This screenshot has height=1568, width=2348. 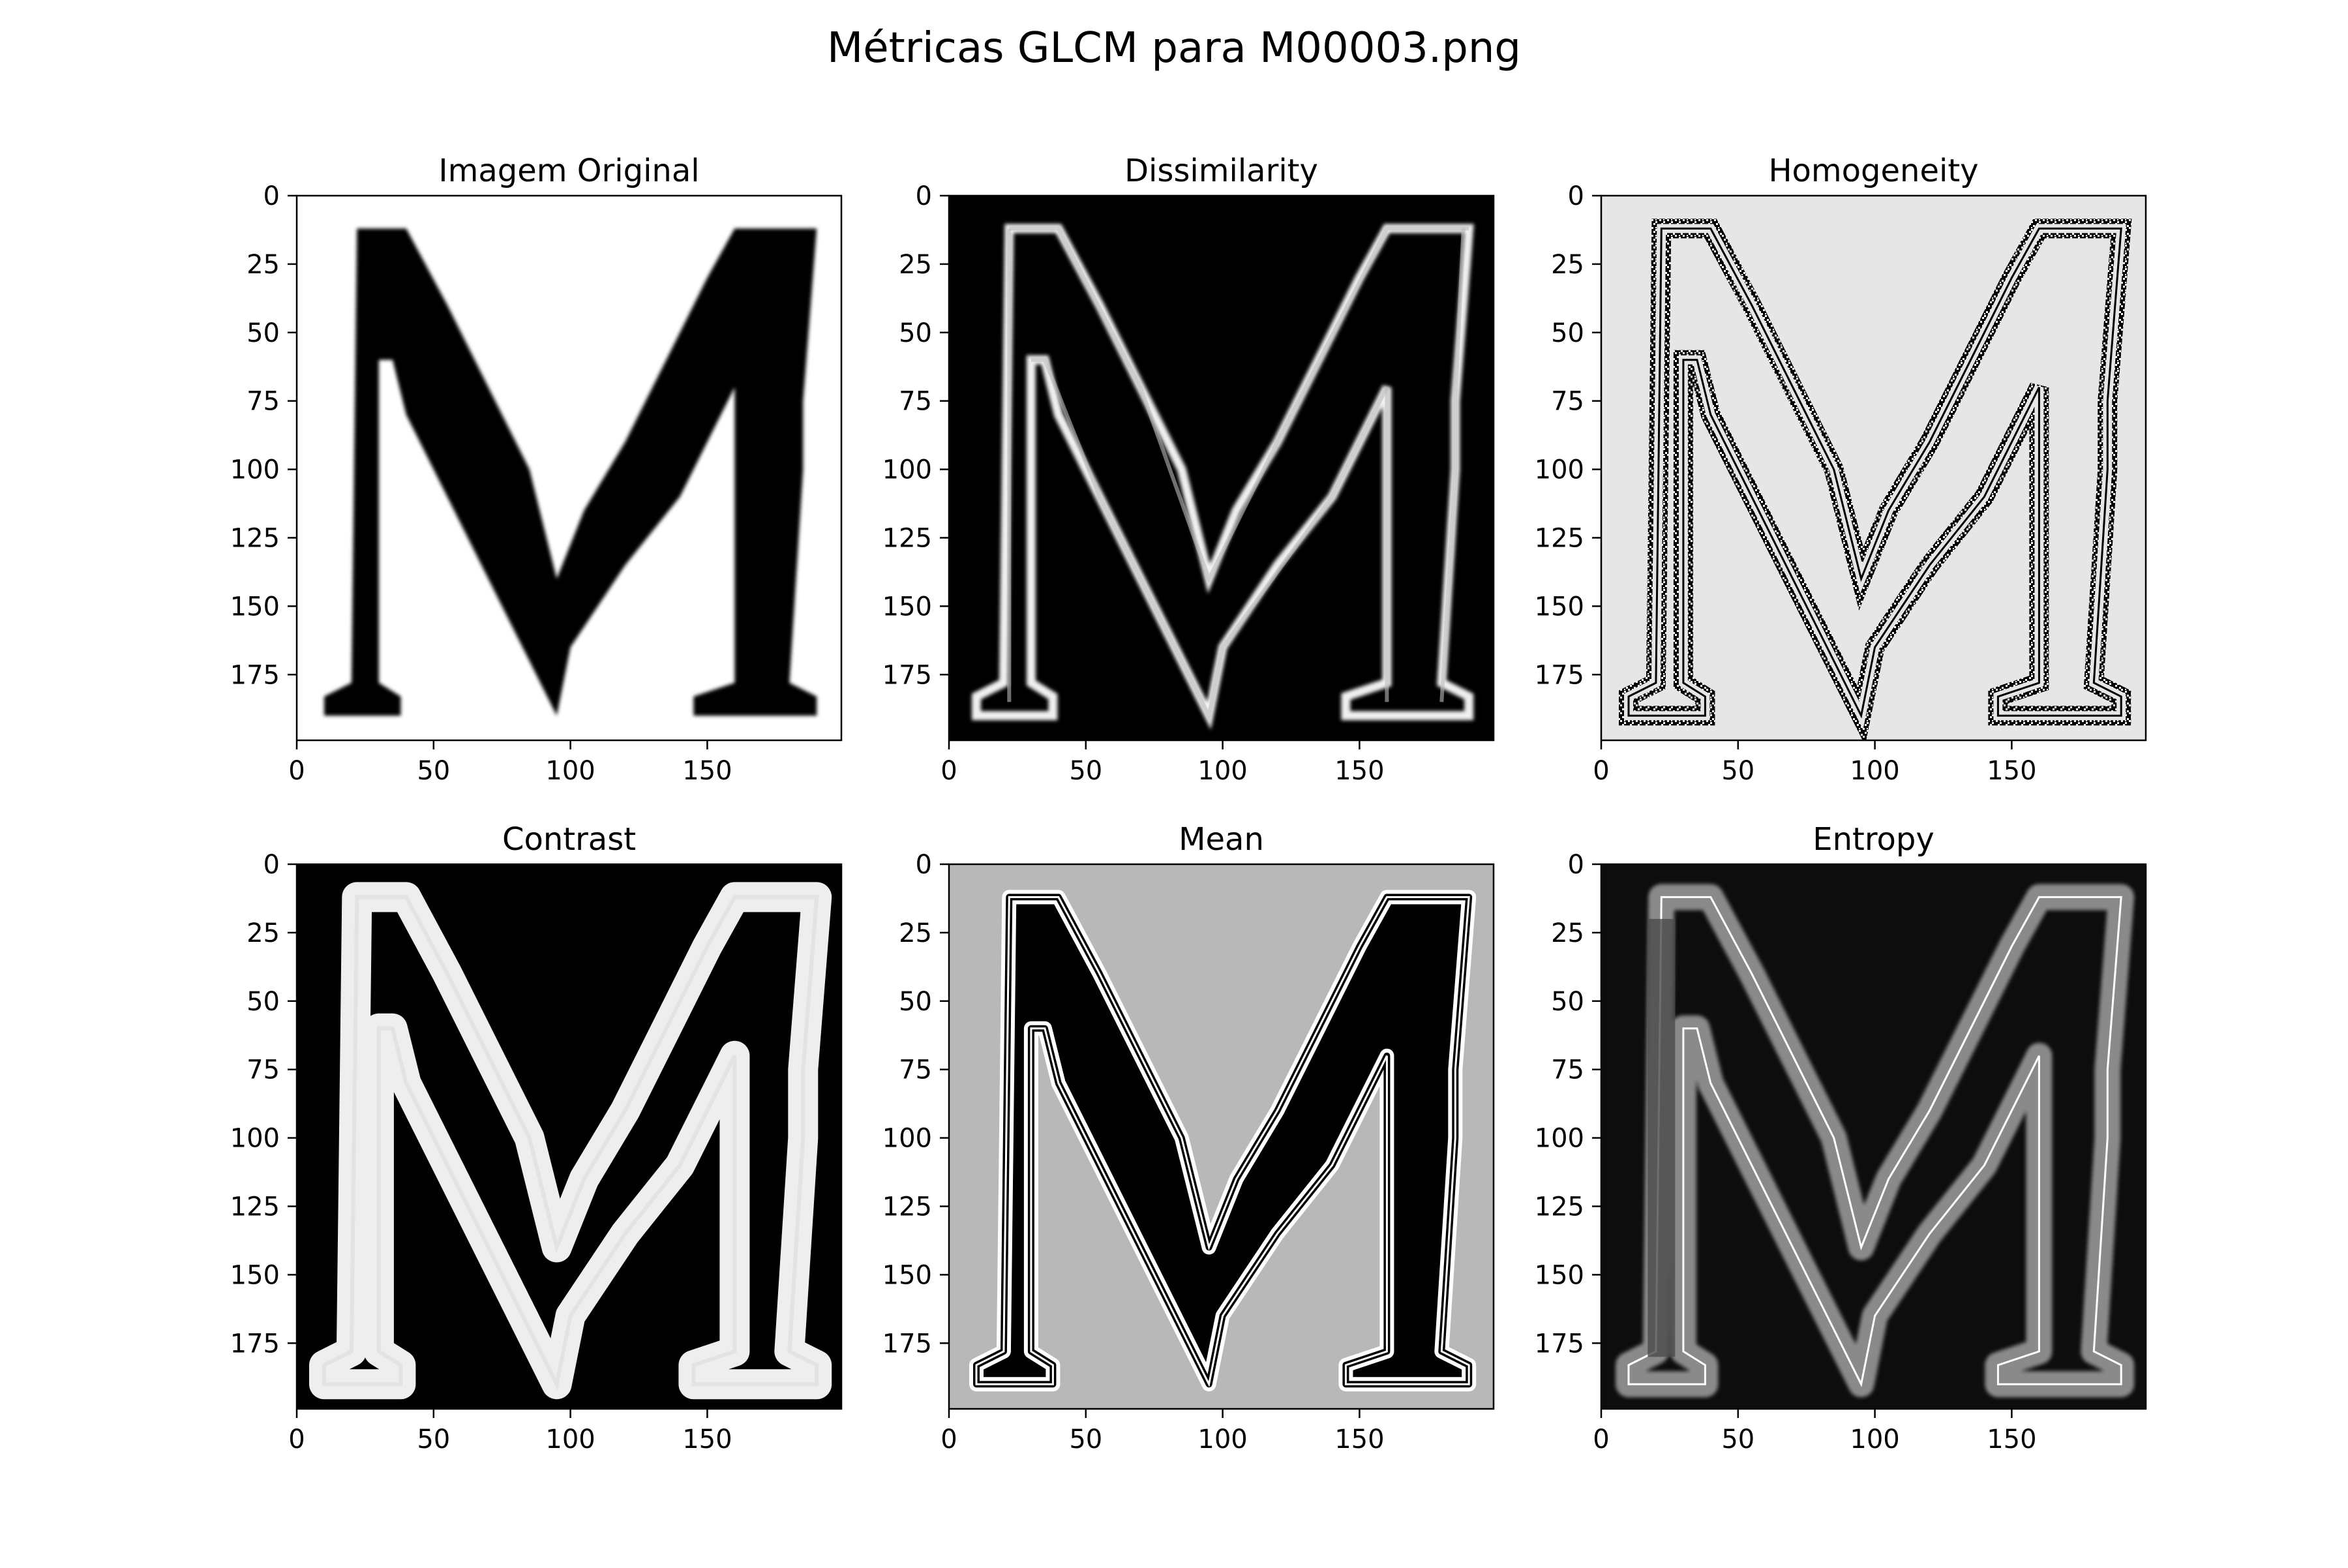 What do you see at coordinates (1662, 1137) in the screenshot?
I see `entropy-stem` at bounding box center [1662, 1137].